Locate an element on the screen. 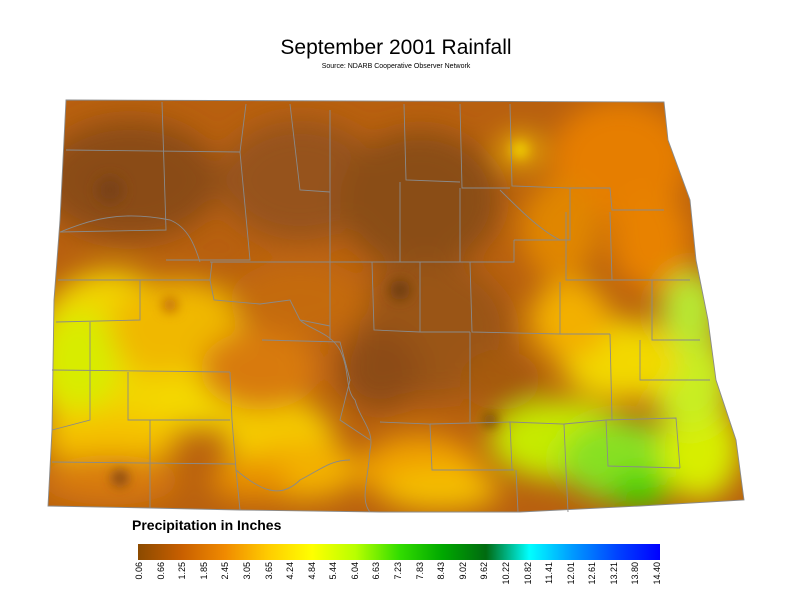  legend-tick-label: 9.02 is located at coordinates (462, 571).